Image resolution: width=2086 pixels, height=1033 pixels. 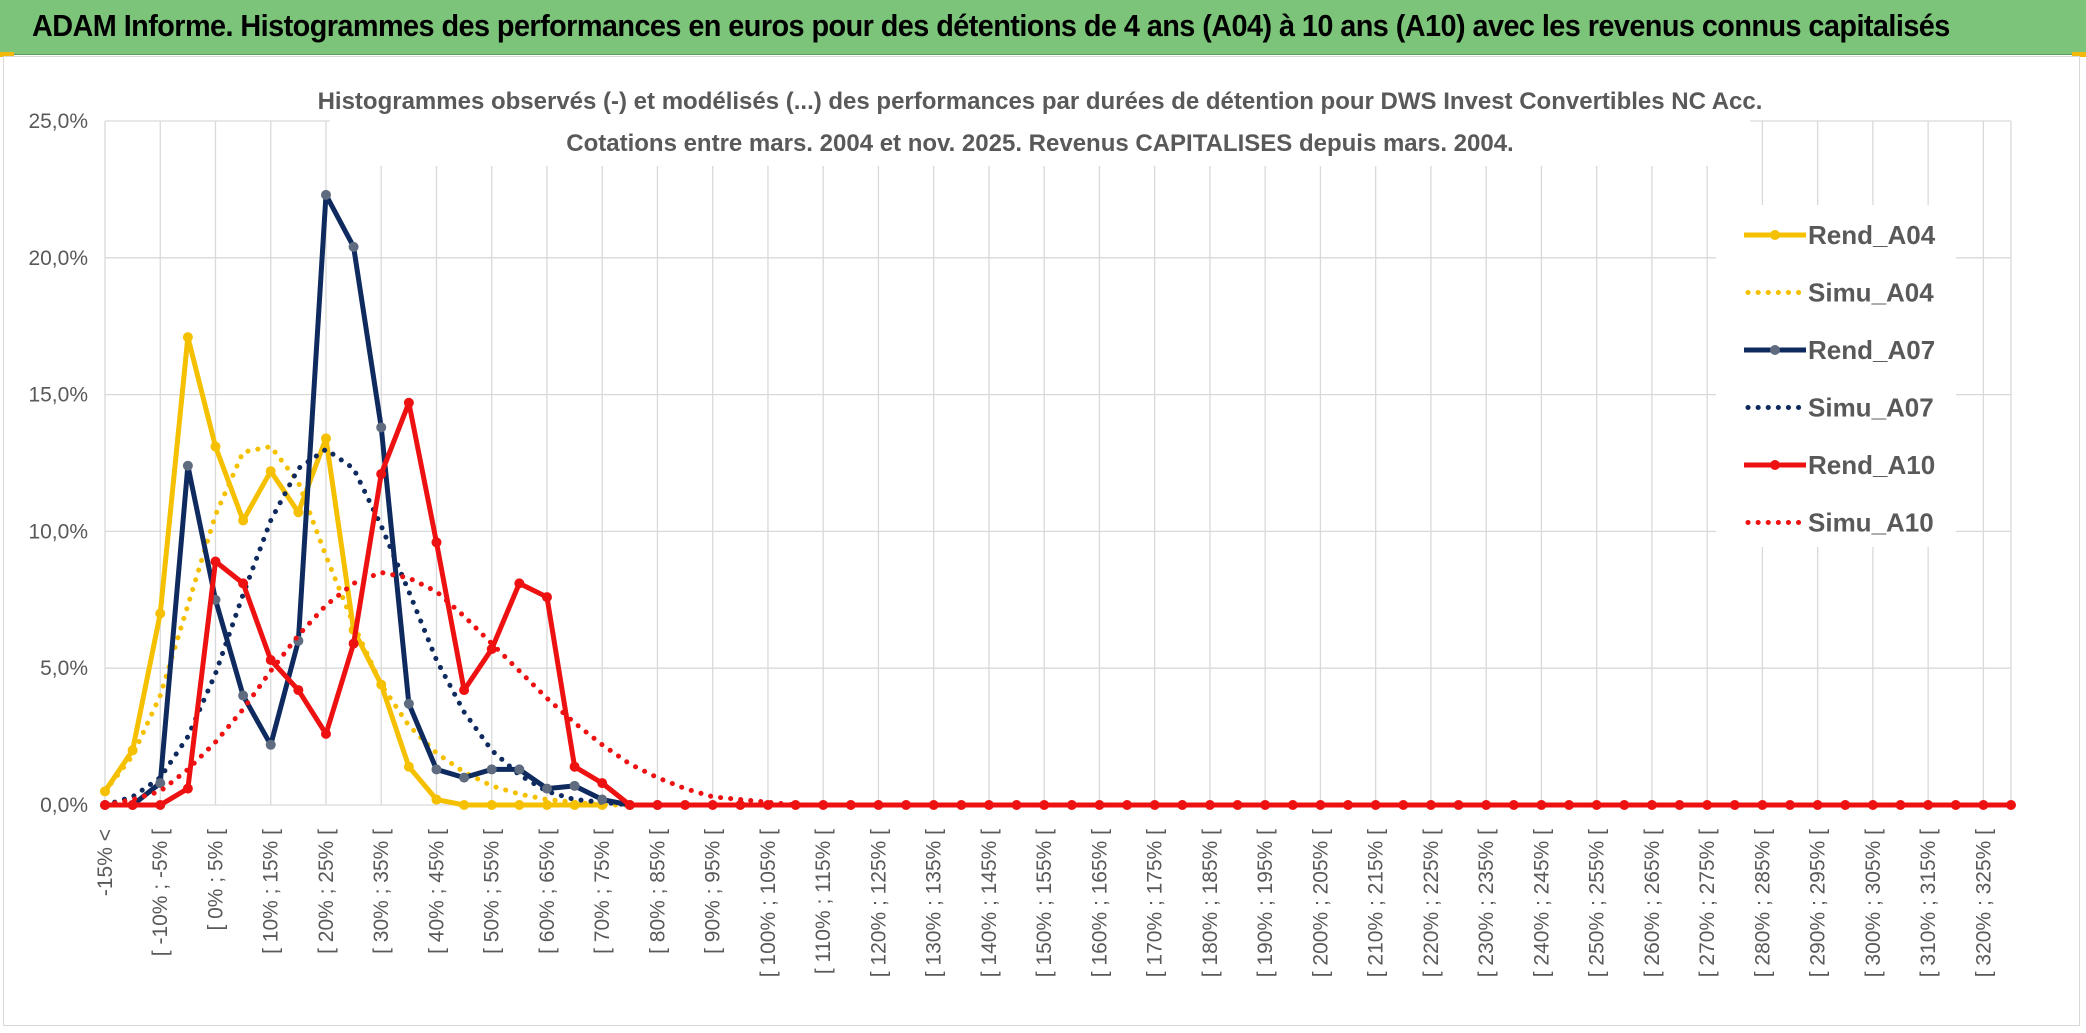 I want to click on x-tick-label: [ 210% ; 215% [, so click(x=1376, y=903).